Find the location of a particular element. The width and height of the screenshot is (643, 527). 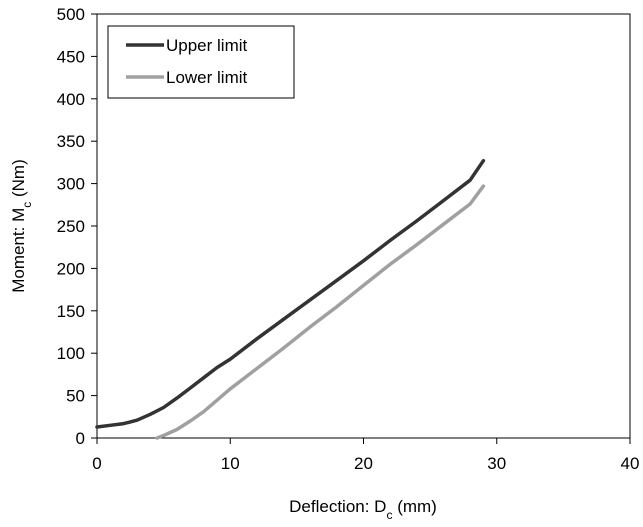

y-tick-label: 0 is located at coordinates (80, 438).